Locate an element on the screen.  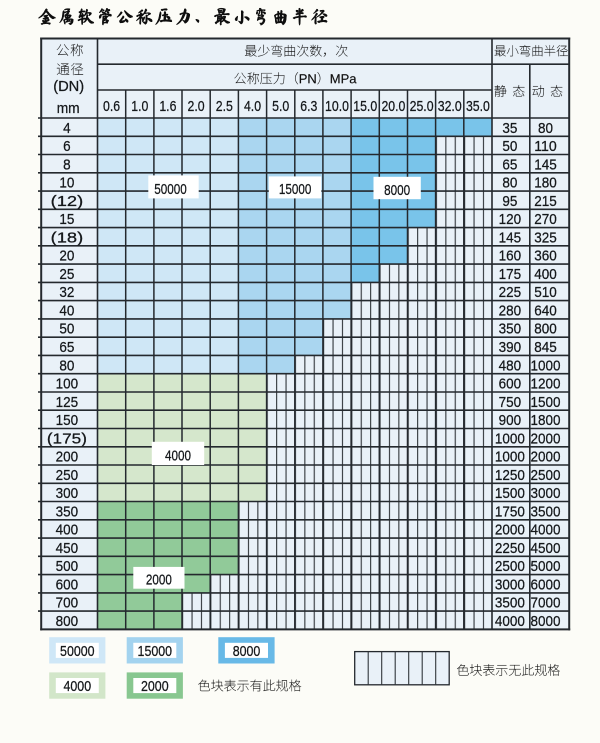
svg-text: 2250 is located at coordinates (510, 548).